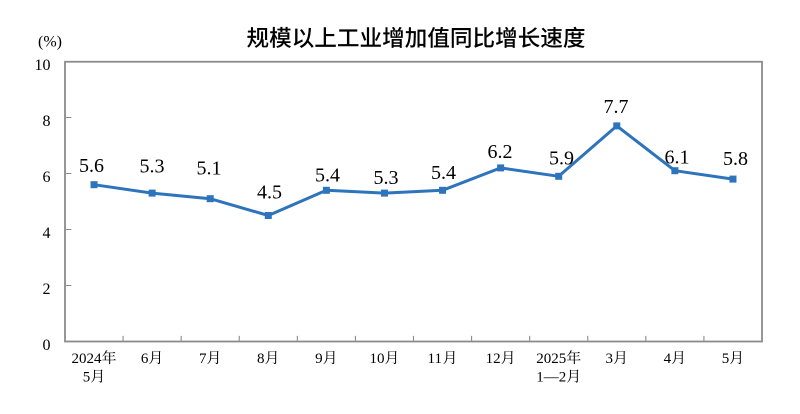 The image size is (800, 414). What do you see at coordinates (47, 289) in the screenshot?
I see `svg-text: 2` at bounding box center [47, 289].